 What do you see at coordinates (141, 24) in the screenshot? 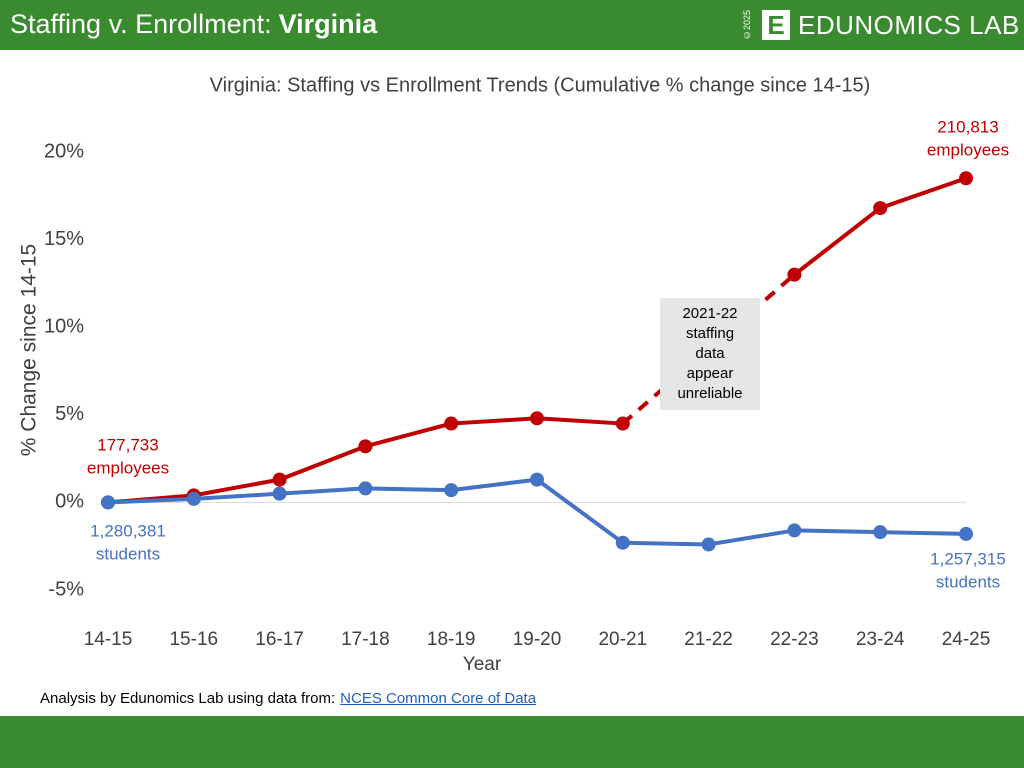
I see `title-text: Staffing v. Enrollment:` at bounding box center [141, 24].